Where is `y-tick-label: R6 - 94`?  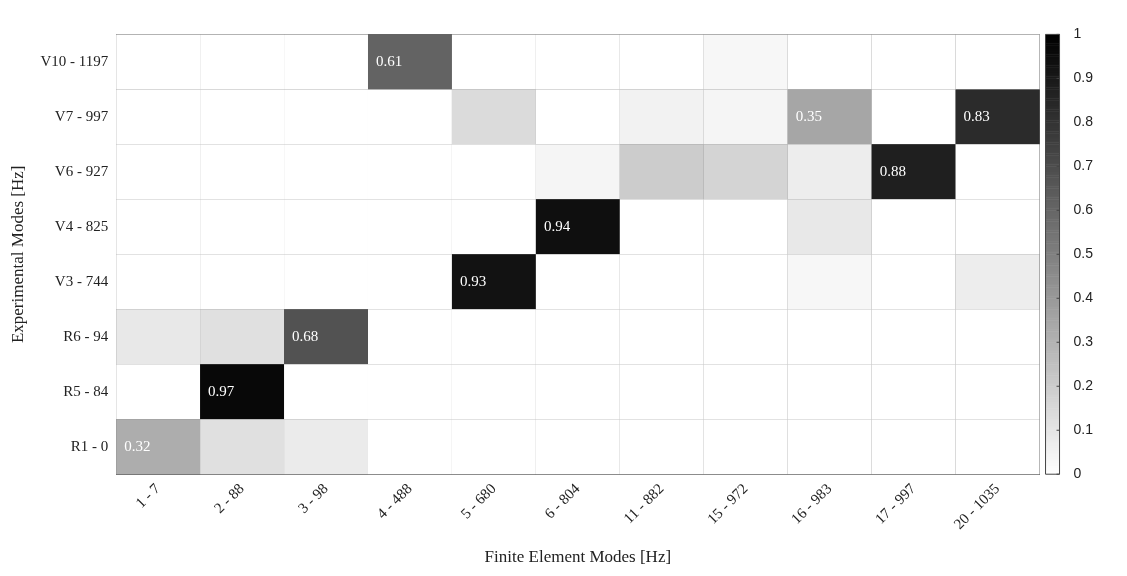
y-tick-label: R6 - 94 is located at coordinates (86, 335).